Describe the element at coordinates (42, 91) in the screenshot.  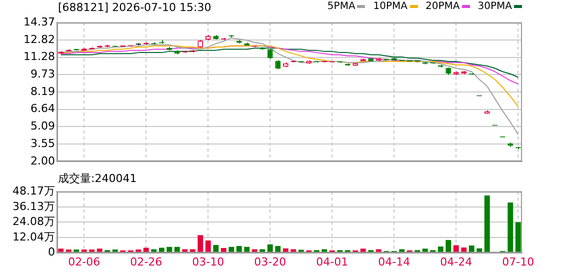
I see `y-tick-label: 8.19` at that location.